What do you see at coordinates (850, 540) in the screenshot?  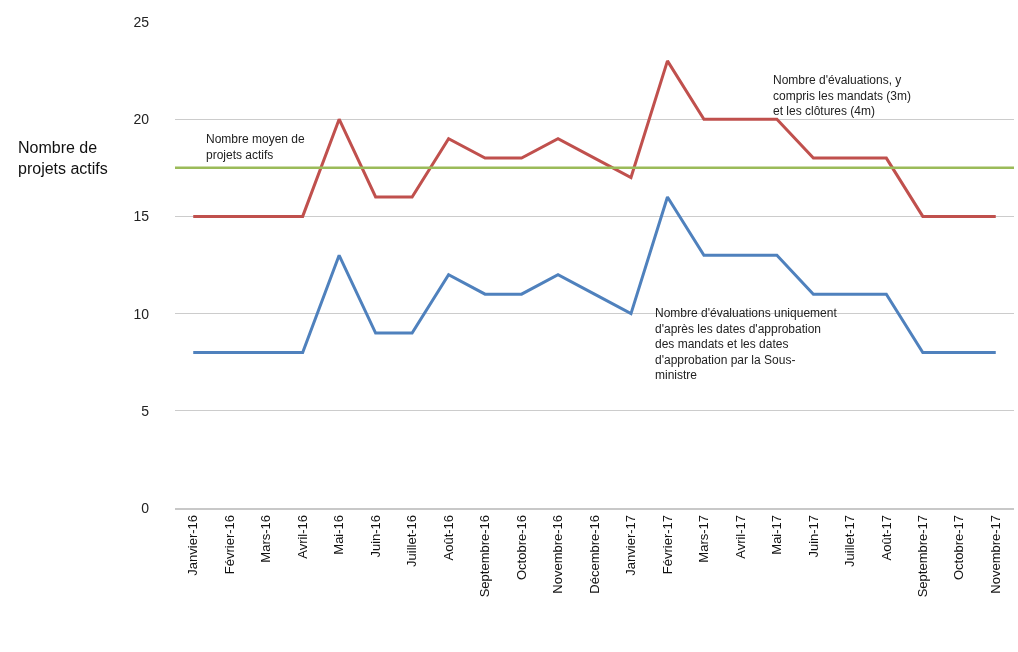 I see `x-tick-label: Juillet-17` at bounding box center [850, 540].